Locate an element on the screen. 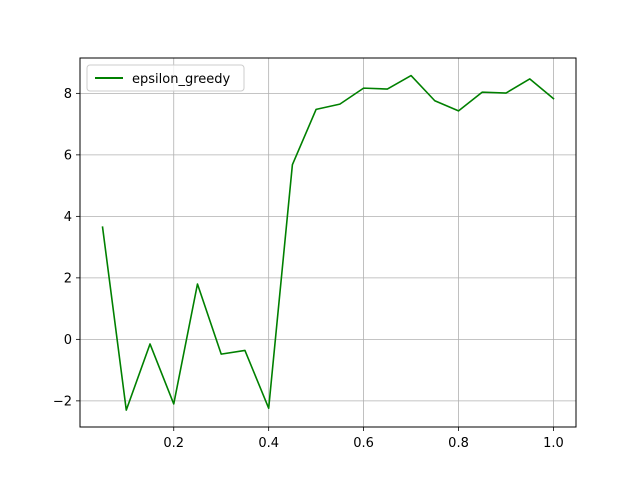 The width and height of the screenshot is (640, 484). x-tick-label: 1.0 is located at coordinates (553, 443).